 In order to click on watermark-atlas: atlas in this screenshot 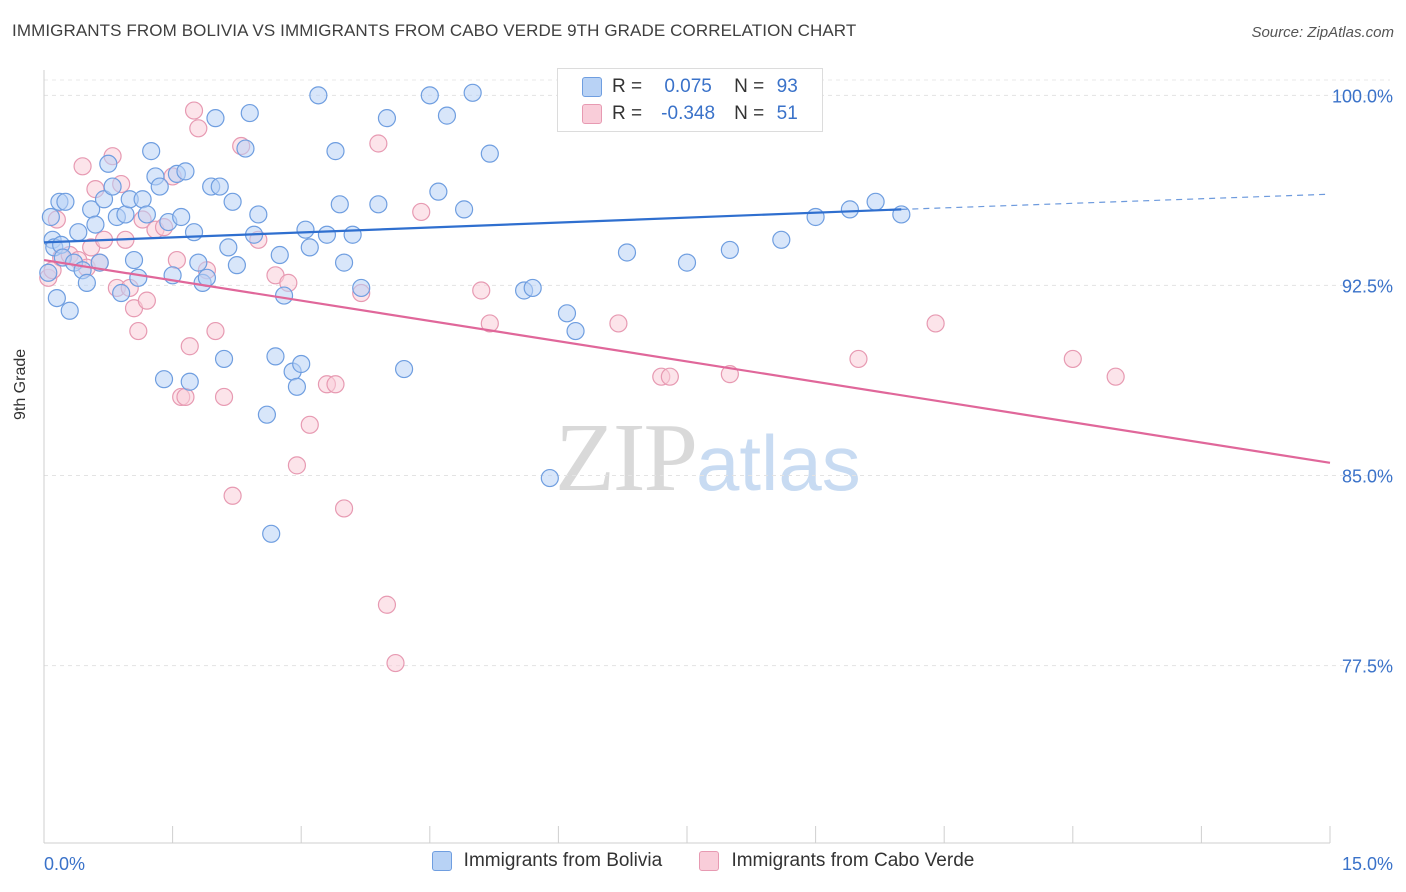, I will do `click(778, 463)`.